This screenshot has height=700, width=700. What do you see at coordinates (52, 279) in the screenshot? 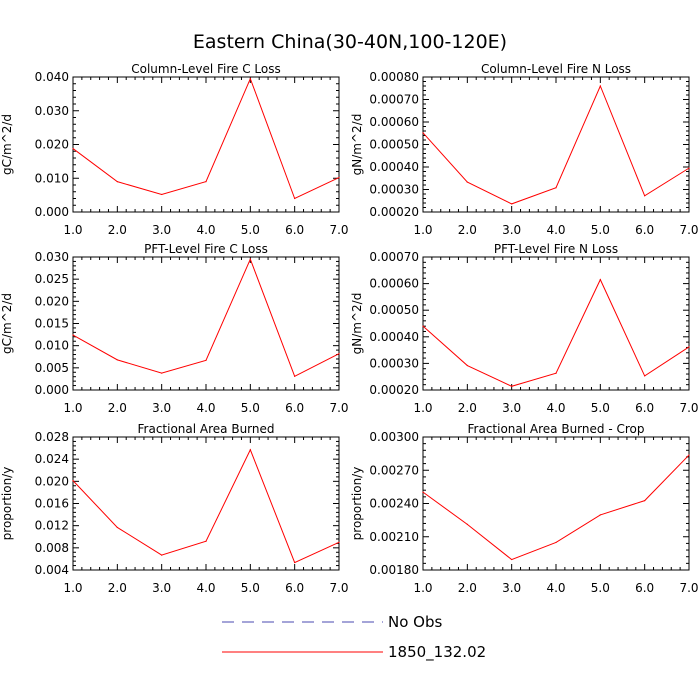
I see `y-tick-label: 0.025` at bounding box center [52, 279].